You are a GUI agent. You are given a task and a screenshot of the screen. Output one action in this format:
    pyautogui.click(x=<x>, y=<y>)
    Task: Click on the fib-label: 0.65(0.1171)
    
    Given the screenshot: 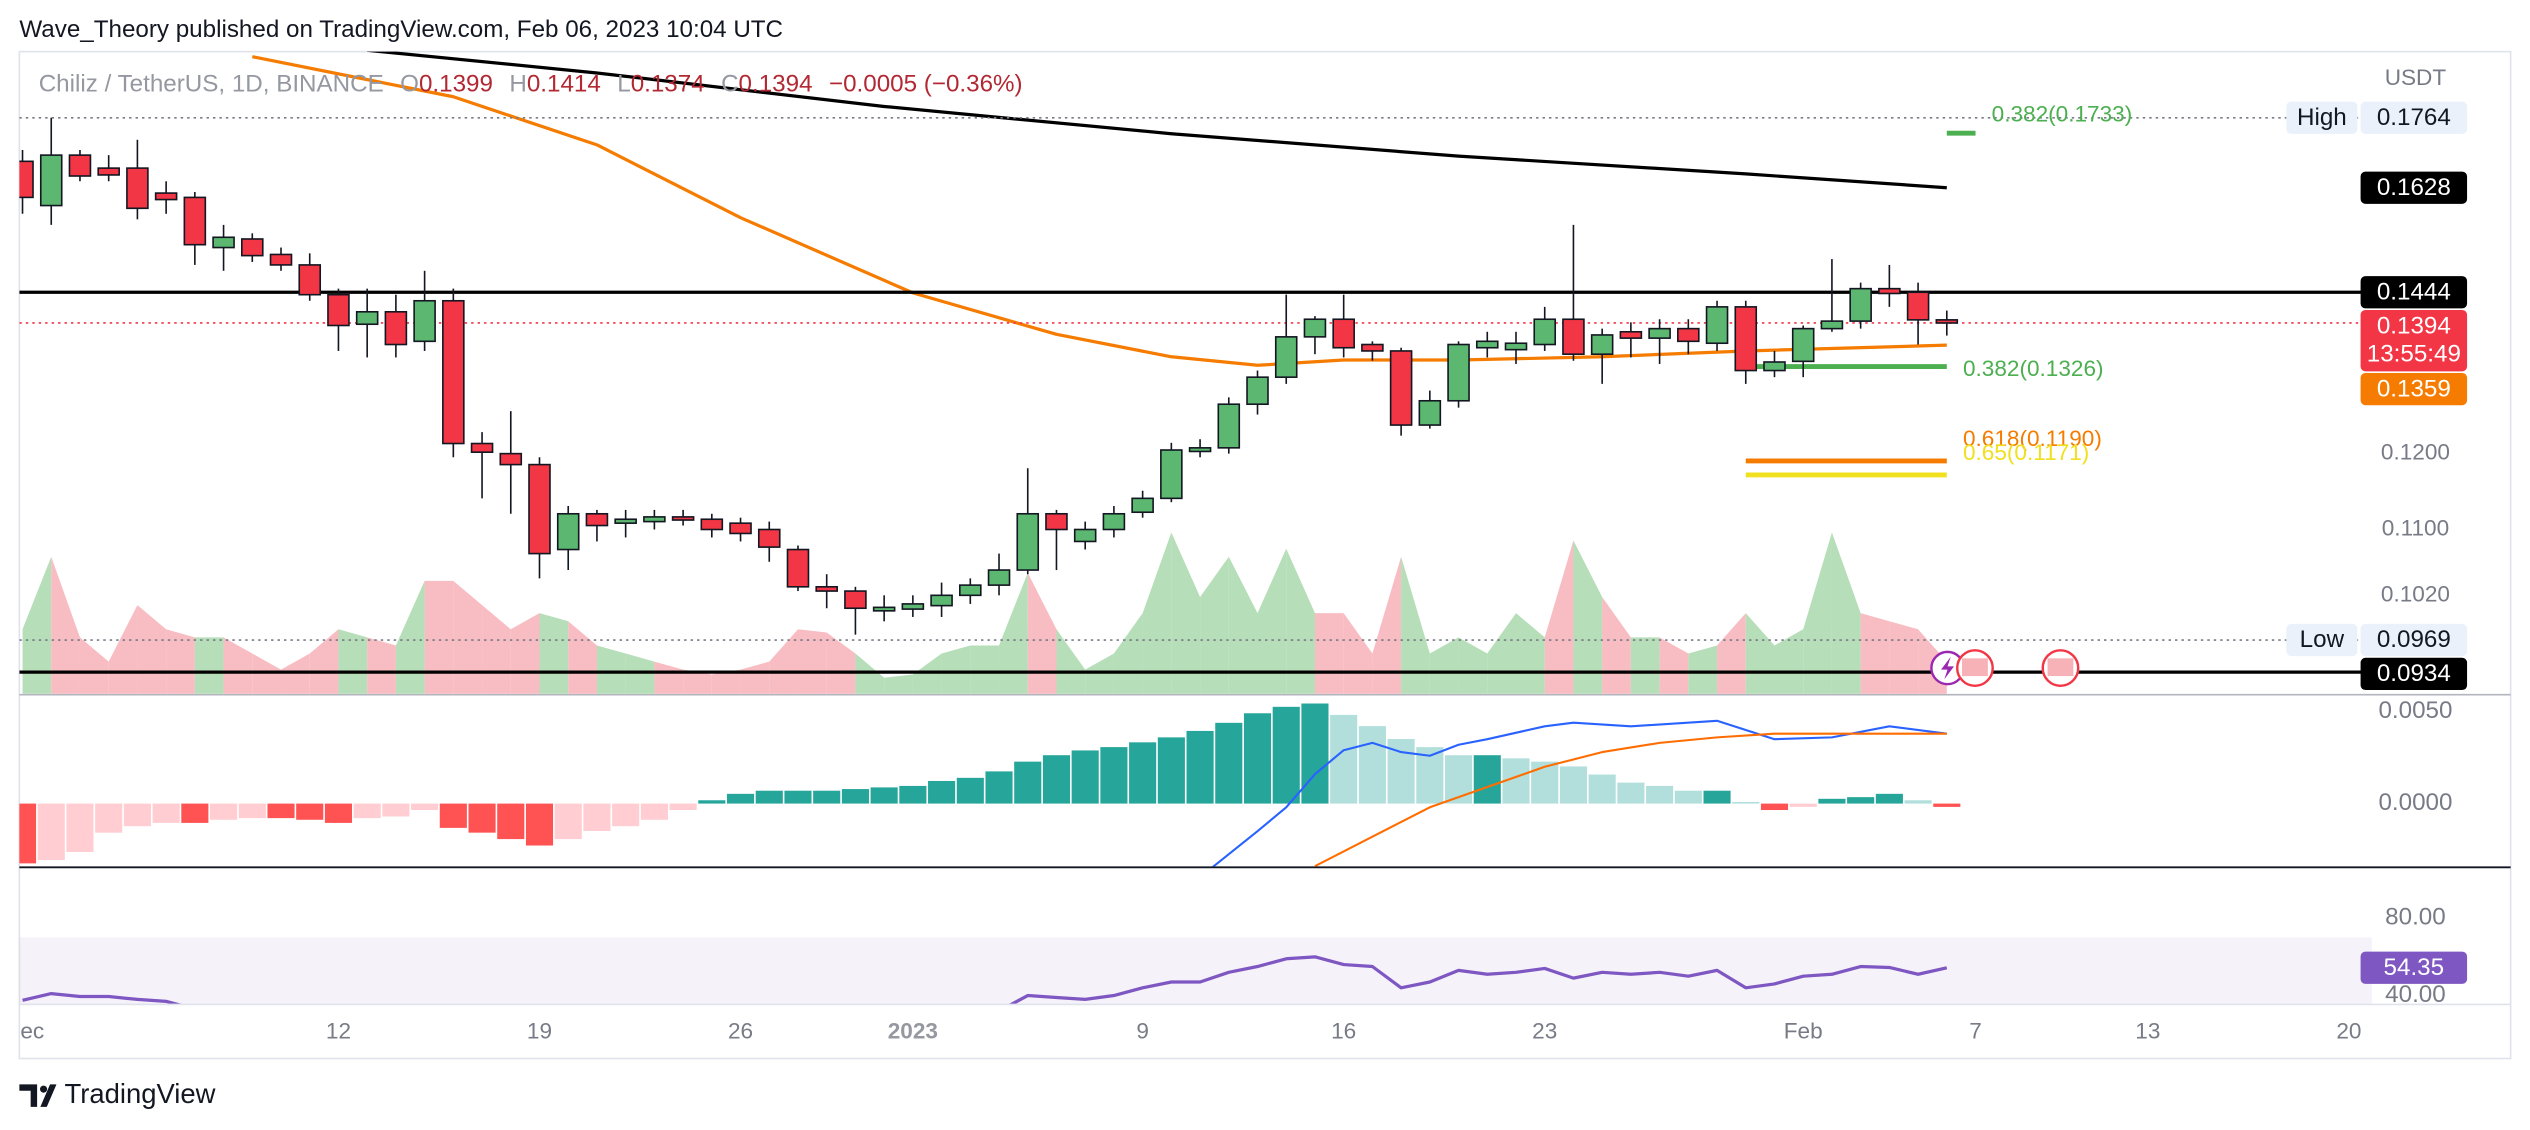 What is the action you would take?
    pyautogui.click(x=2026, y=452)
    